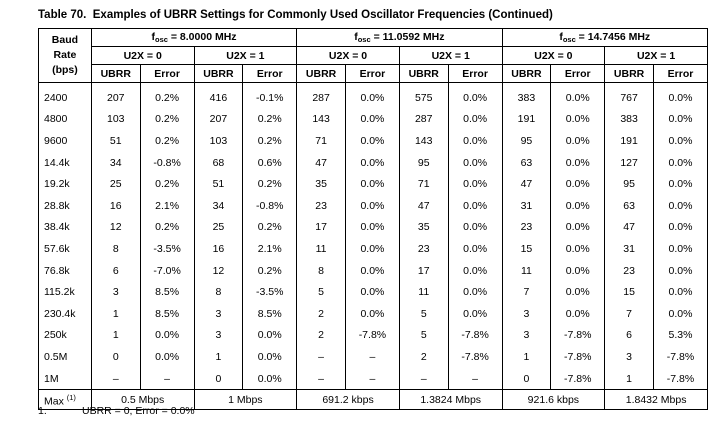 The height and width of the screenshot is (439, 722). What do you see at coordinates (218, 205) in the screenshot?
I see `ubrr-cell: 34` at bounding box center [218, 205].